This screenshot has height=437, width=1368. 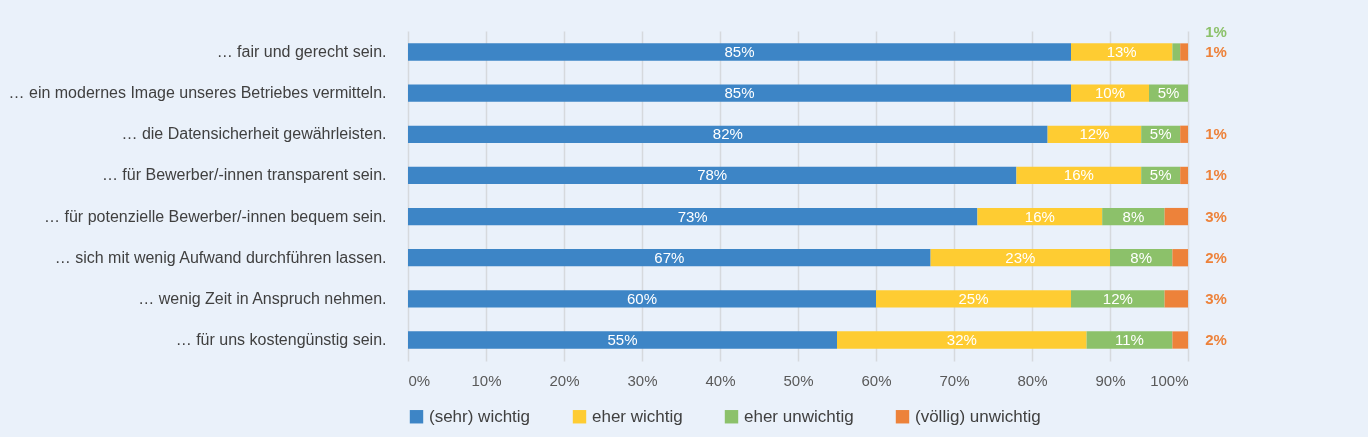 I want to click on data-label: 55%, so click(x=622, y=340).